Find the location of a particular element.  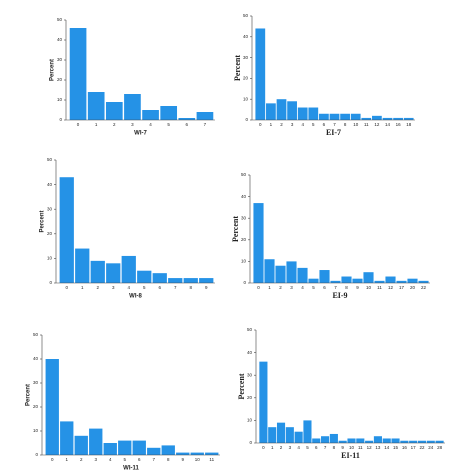

x-axis-label: EI-7 is located at coordinates (333, 132).